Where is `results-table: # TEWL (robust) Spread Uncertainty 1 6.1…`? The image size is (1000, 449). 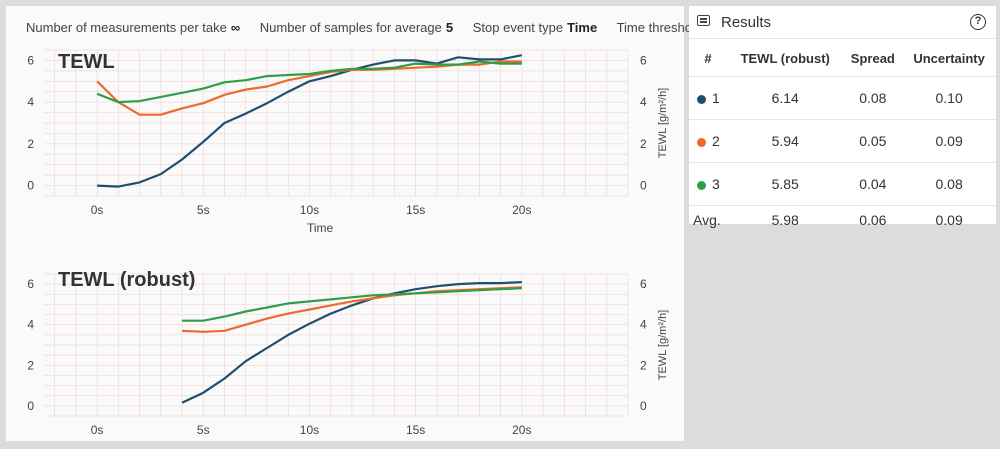
results-table: # TEWL (robust) Spread Uncertainty 1 6.1… is located at coordinates (842, 137).